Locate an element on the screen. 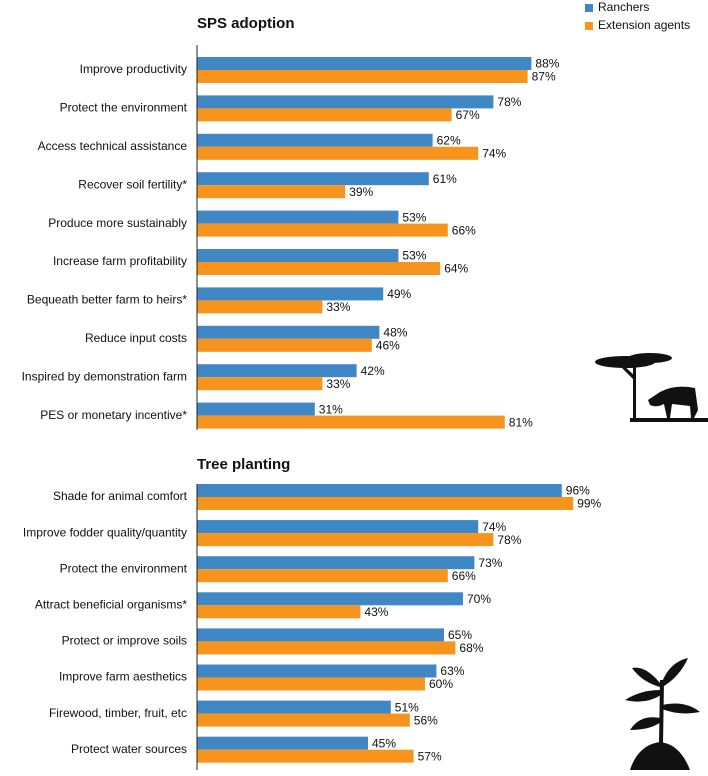 The image size is (708, 776). chart-title: Tree planting is located at coordinates (243, 464).